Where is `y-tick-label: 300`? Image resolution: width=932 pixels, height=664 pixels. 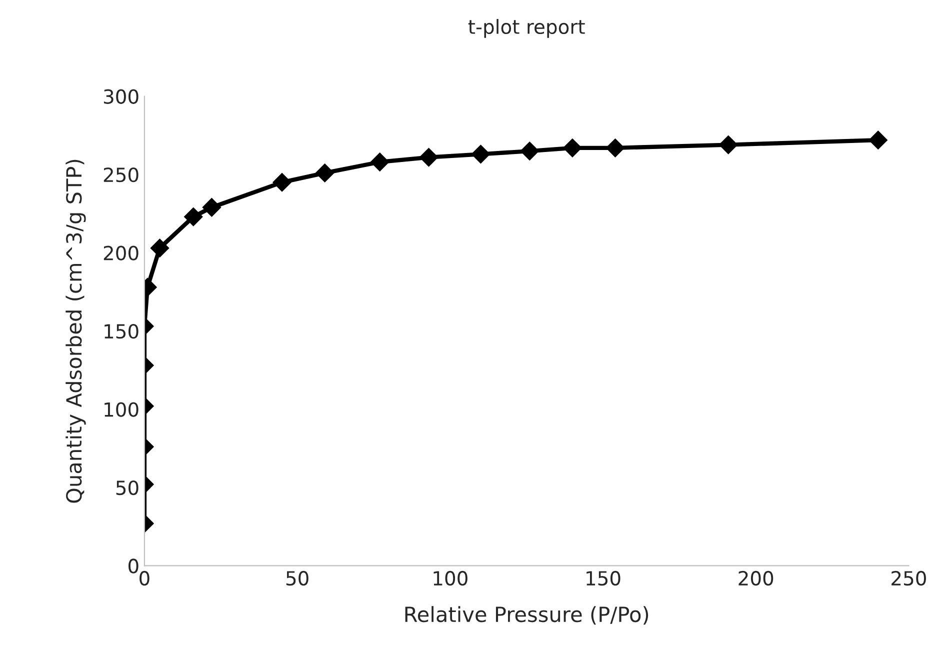
y-tick-label: 300 is located at coordinates (121, 96).